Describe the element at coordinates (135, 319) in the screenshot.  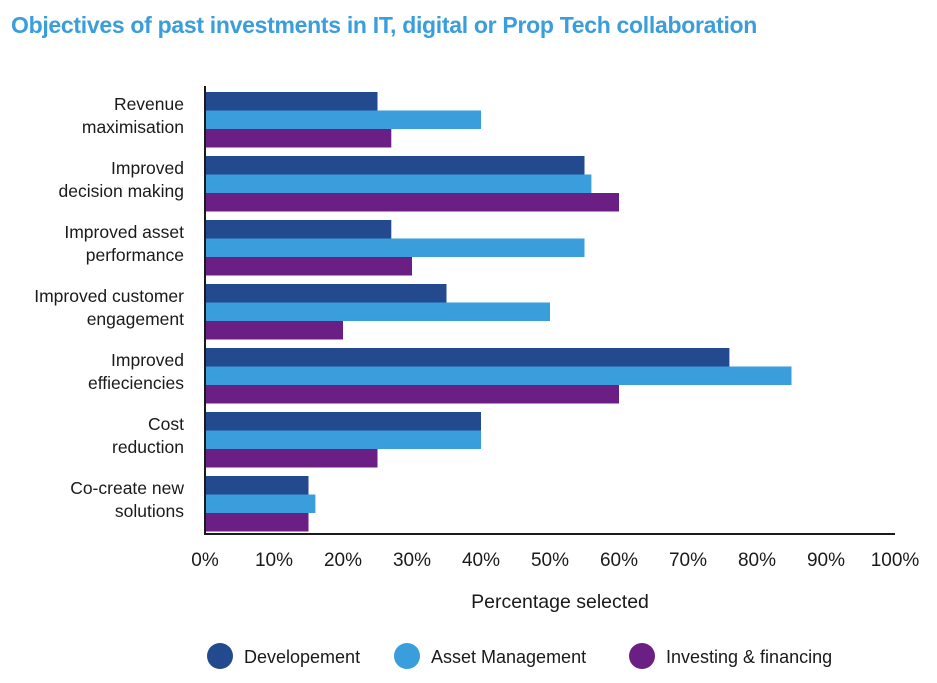
I see `category-label-line: engagement` at that location.